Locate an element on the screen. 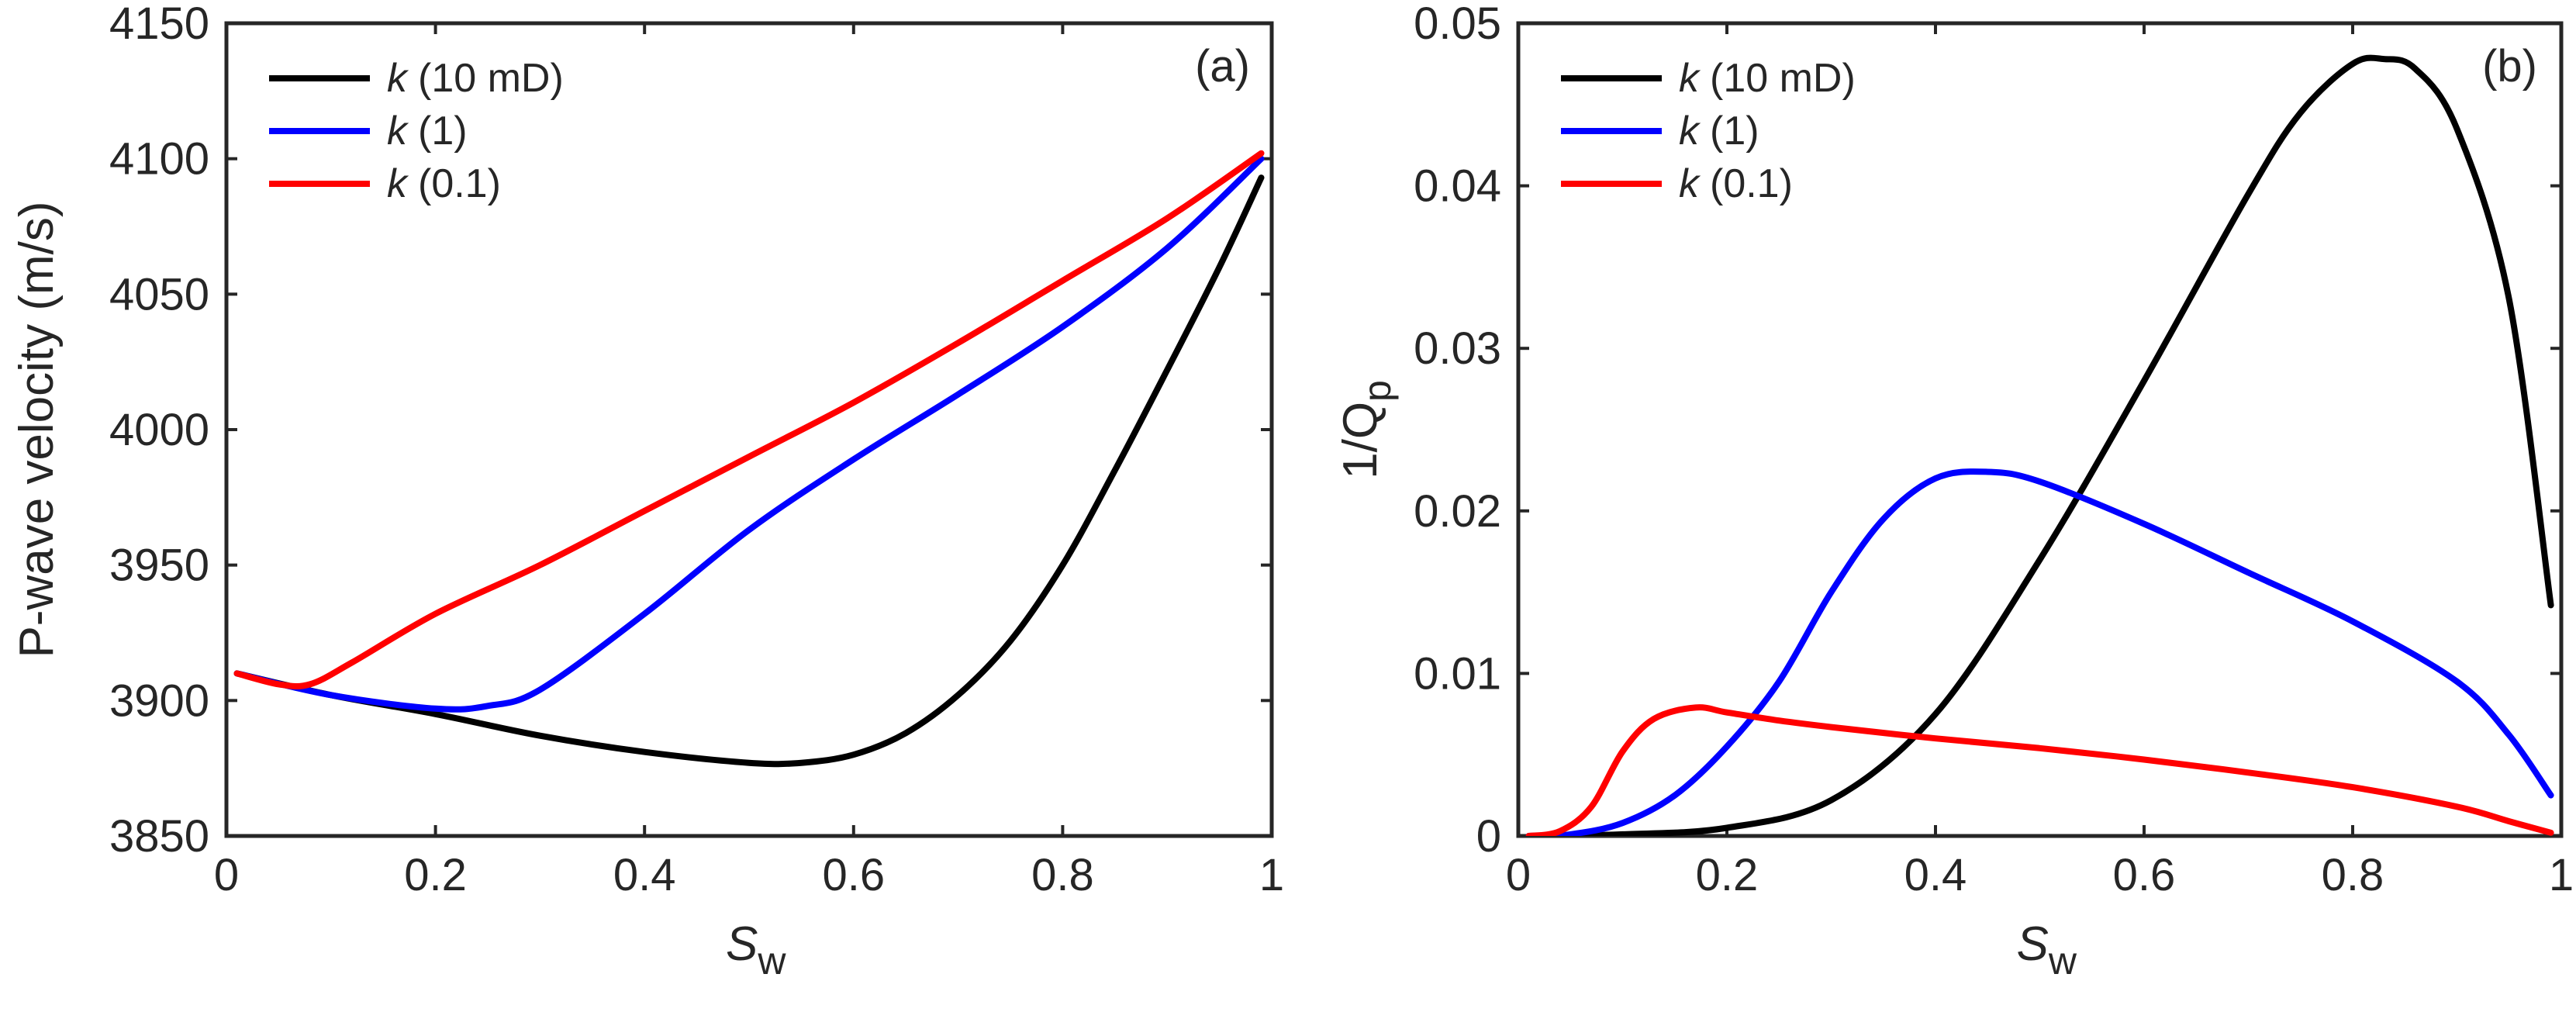  panel-label: (a) is located at coordinates (1222, 66).